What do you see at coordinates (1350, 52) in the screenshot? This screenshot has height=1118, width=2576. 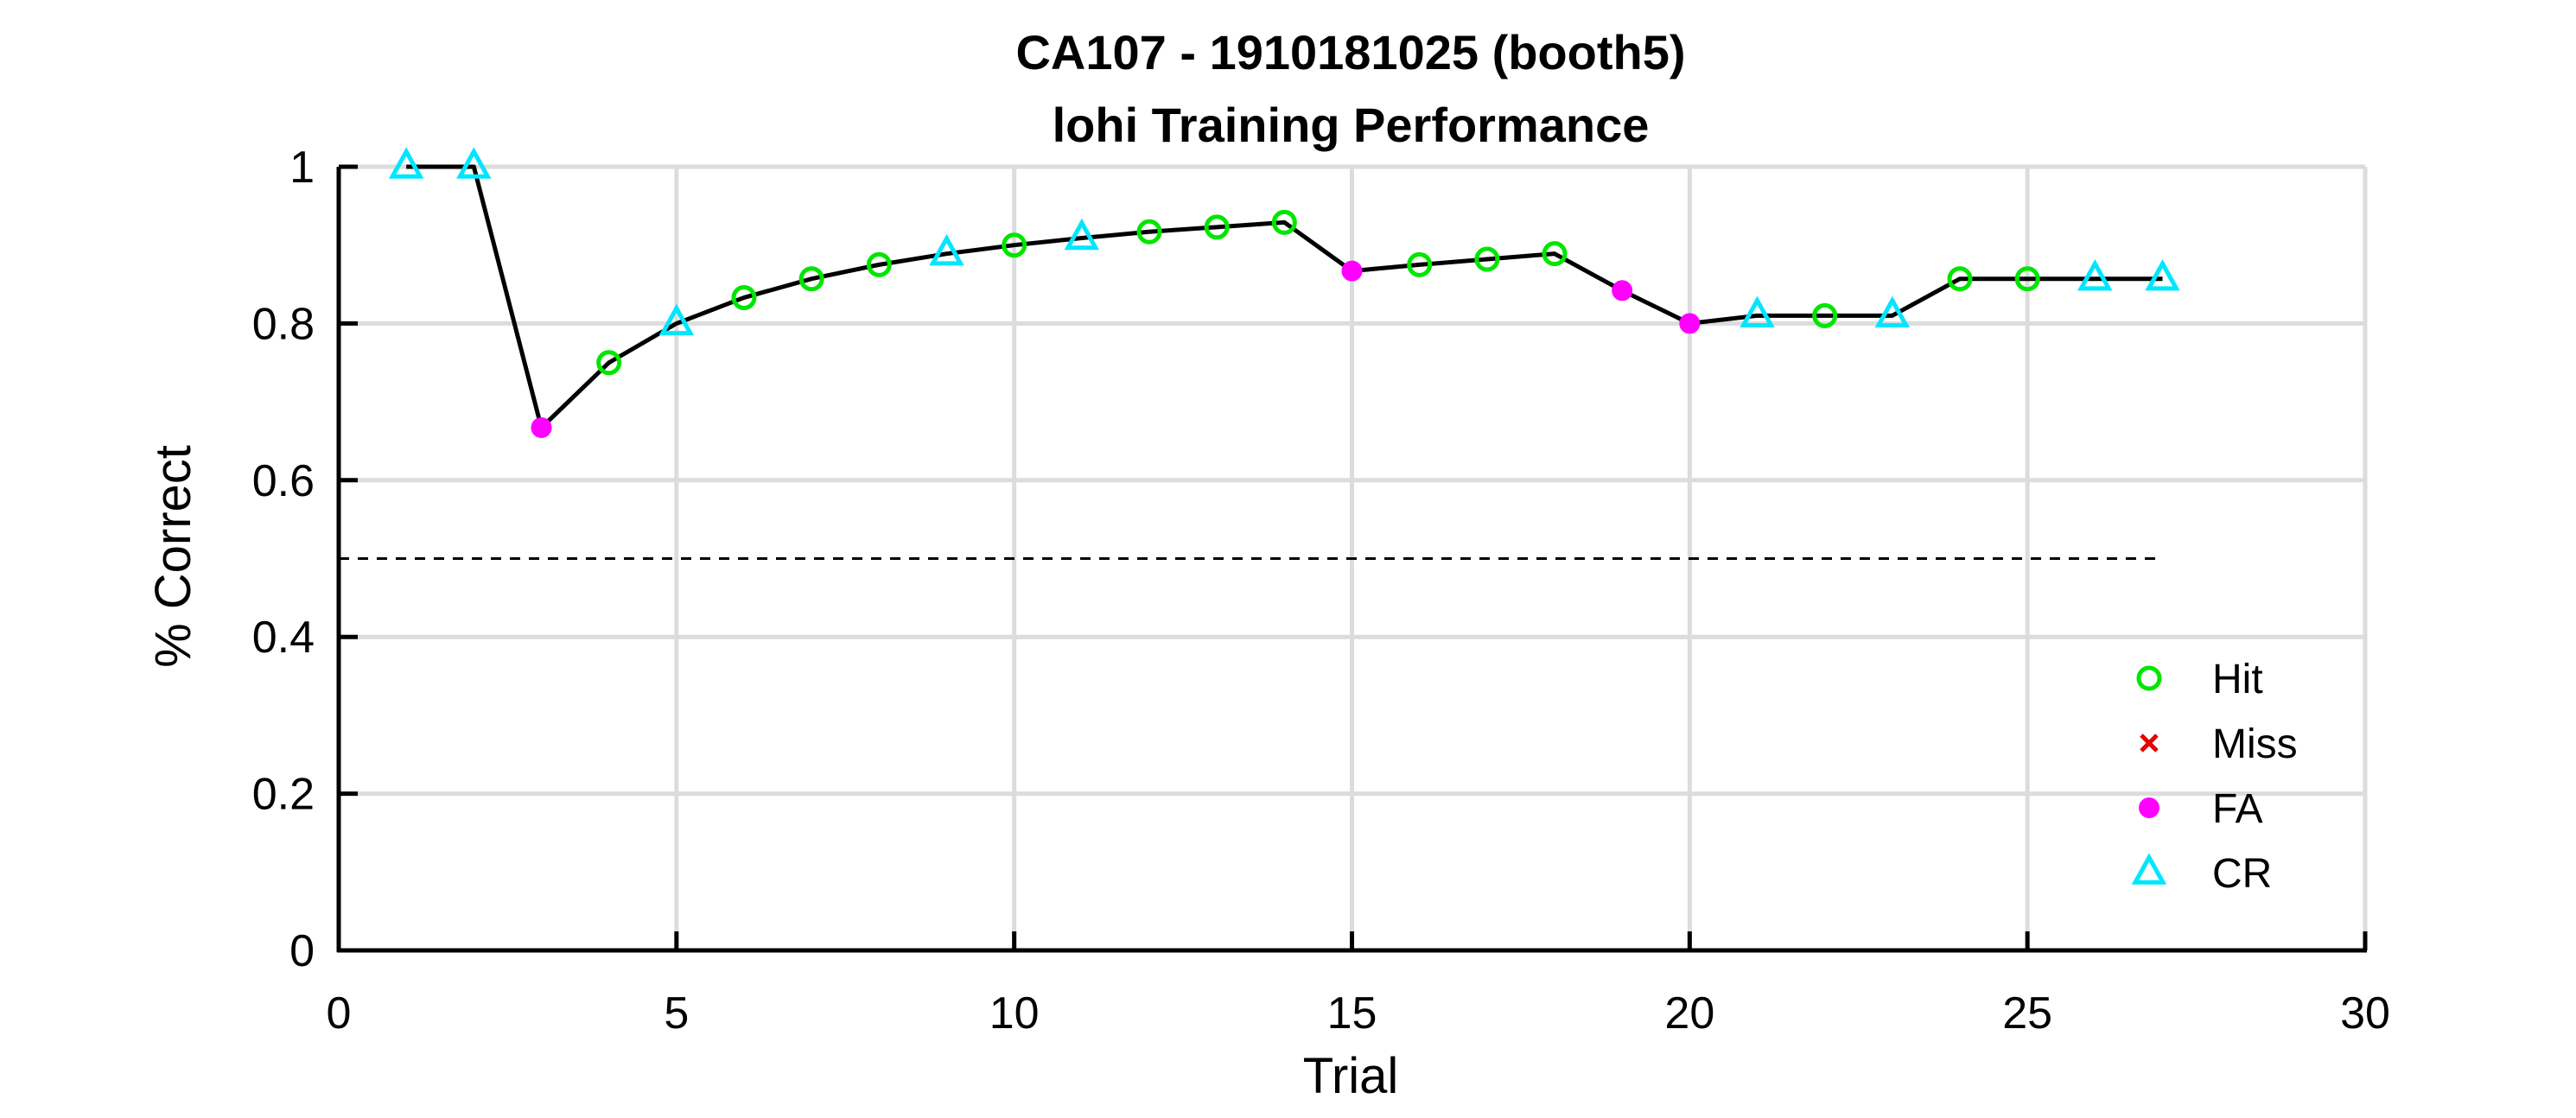 I see `chart-title: CA107 - 1910181025 (booth5)` at bounding box center [1350, 52].